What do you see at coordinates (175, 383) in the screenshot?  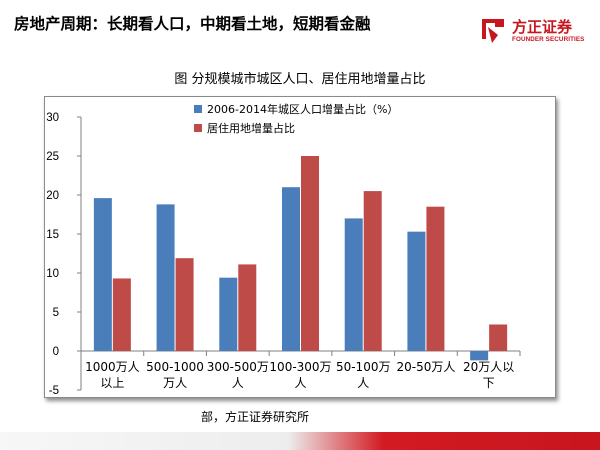 I see `x-category-label: 万人` at bounding box center [175, 383].